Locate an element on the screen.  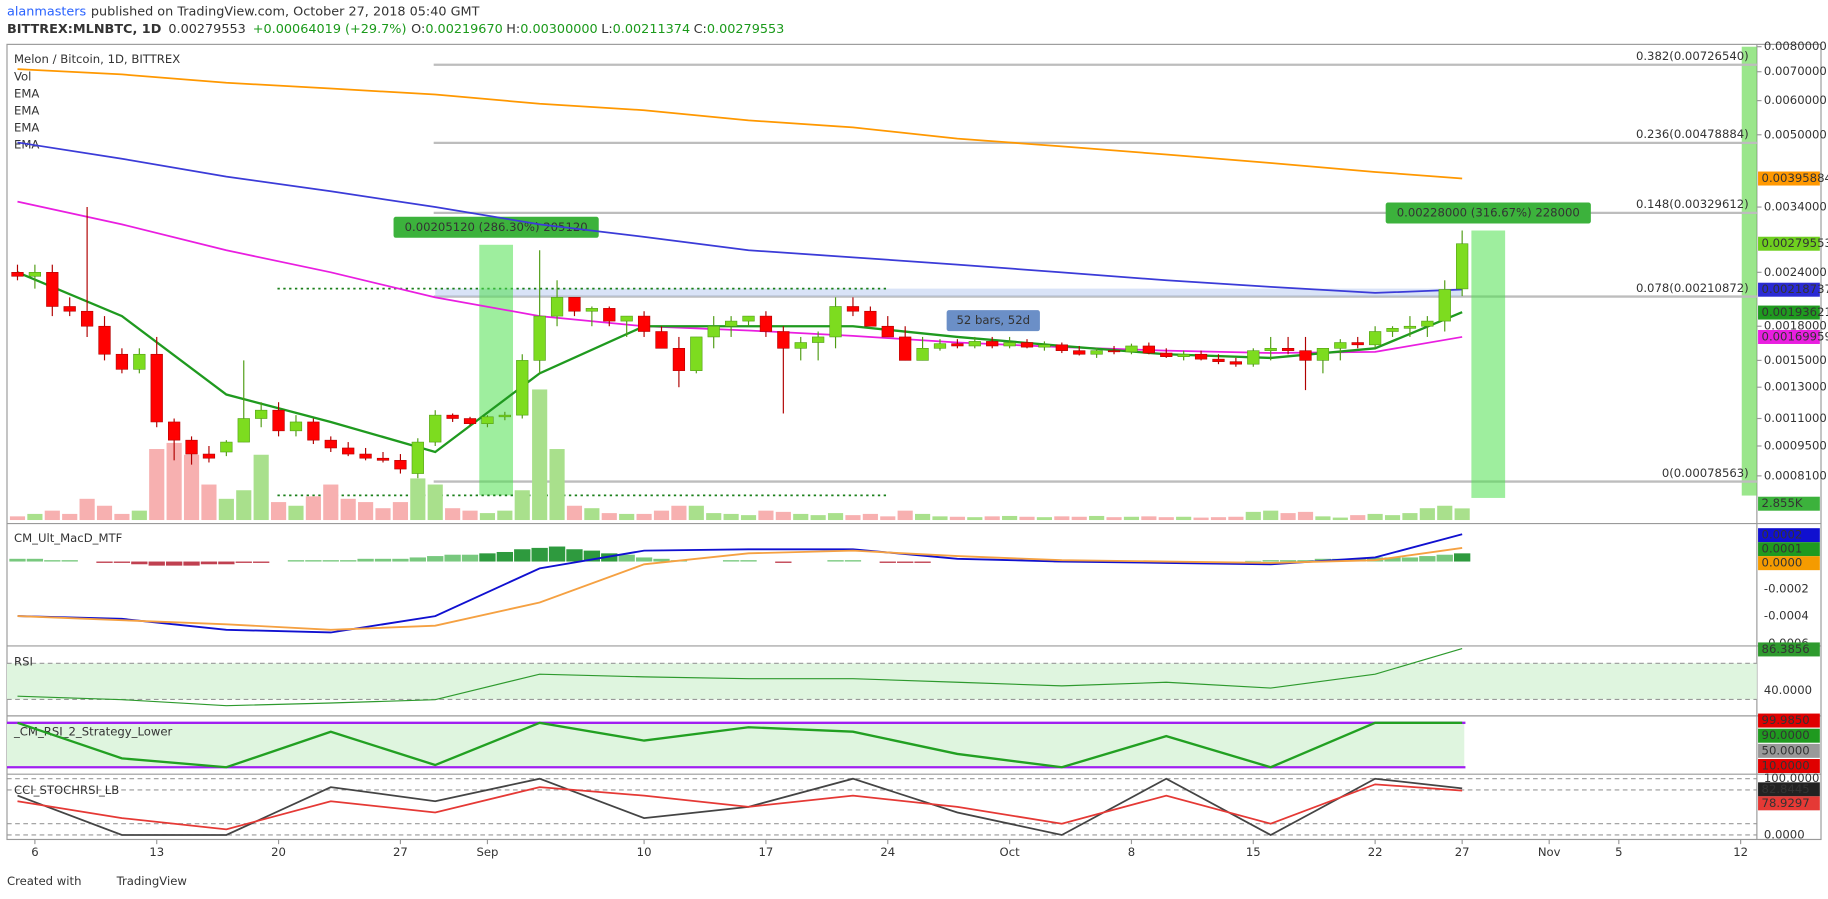
rsi-line is located at coordinates (740, 677).